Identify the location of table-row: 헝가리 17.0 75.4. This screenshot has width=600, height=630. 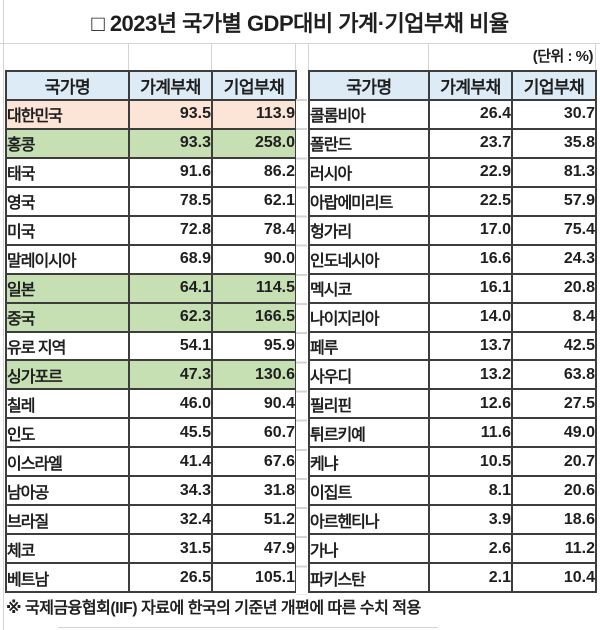
(452, 230).